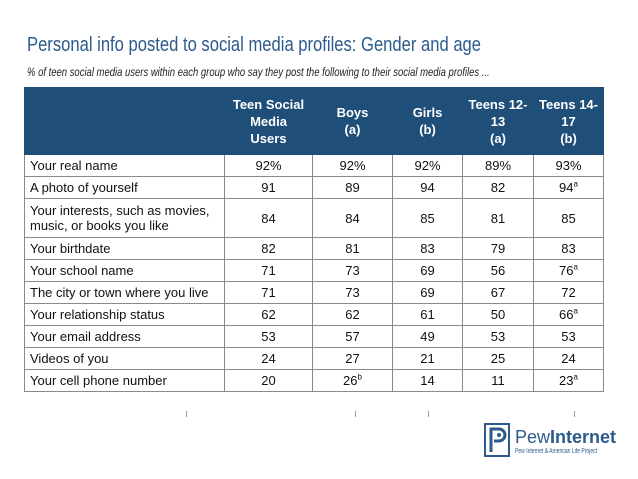 The height and width of the screenshot is (479, 638). Describe the element at coordinates (498, 358) in the screenshot. I see `table-cell: 25` at that location.